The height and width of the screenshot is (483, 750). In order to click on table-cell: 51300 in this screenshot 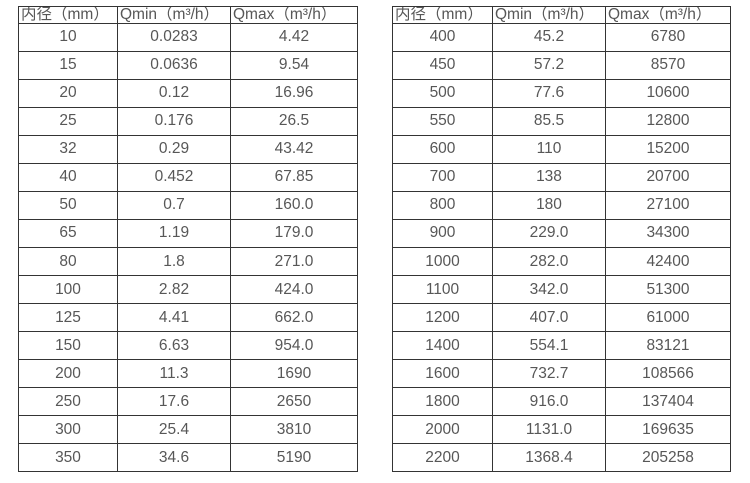, I will do `click(668, 289)`.